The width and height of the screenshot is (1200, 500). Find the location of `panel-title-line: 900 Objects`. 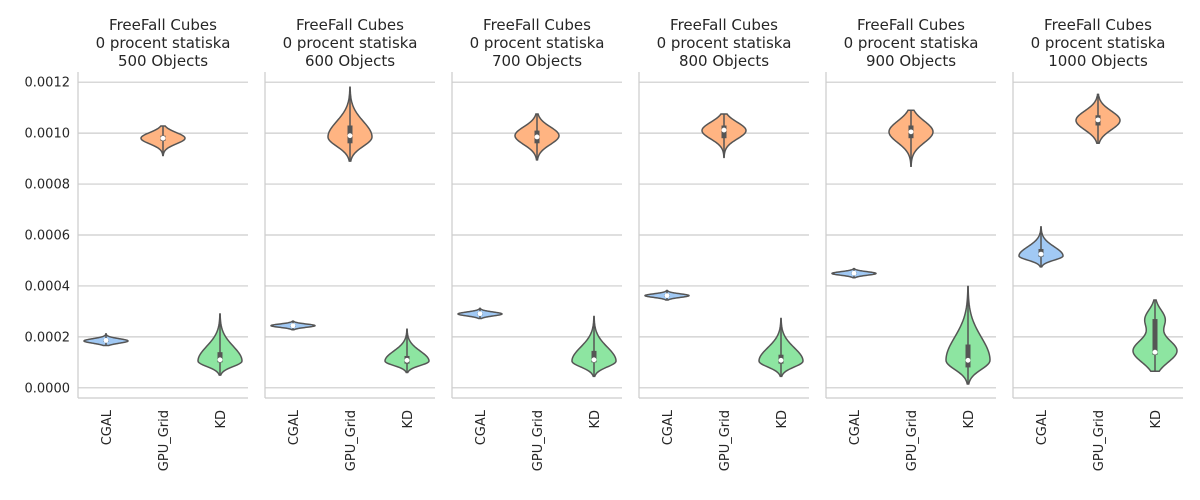

panel-title-line: 900 Objects is located at coordinates (911, 61).